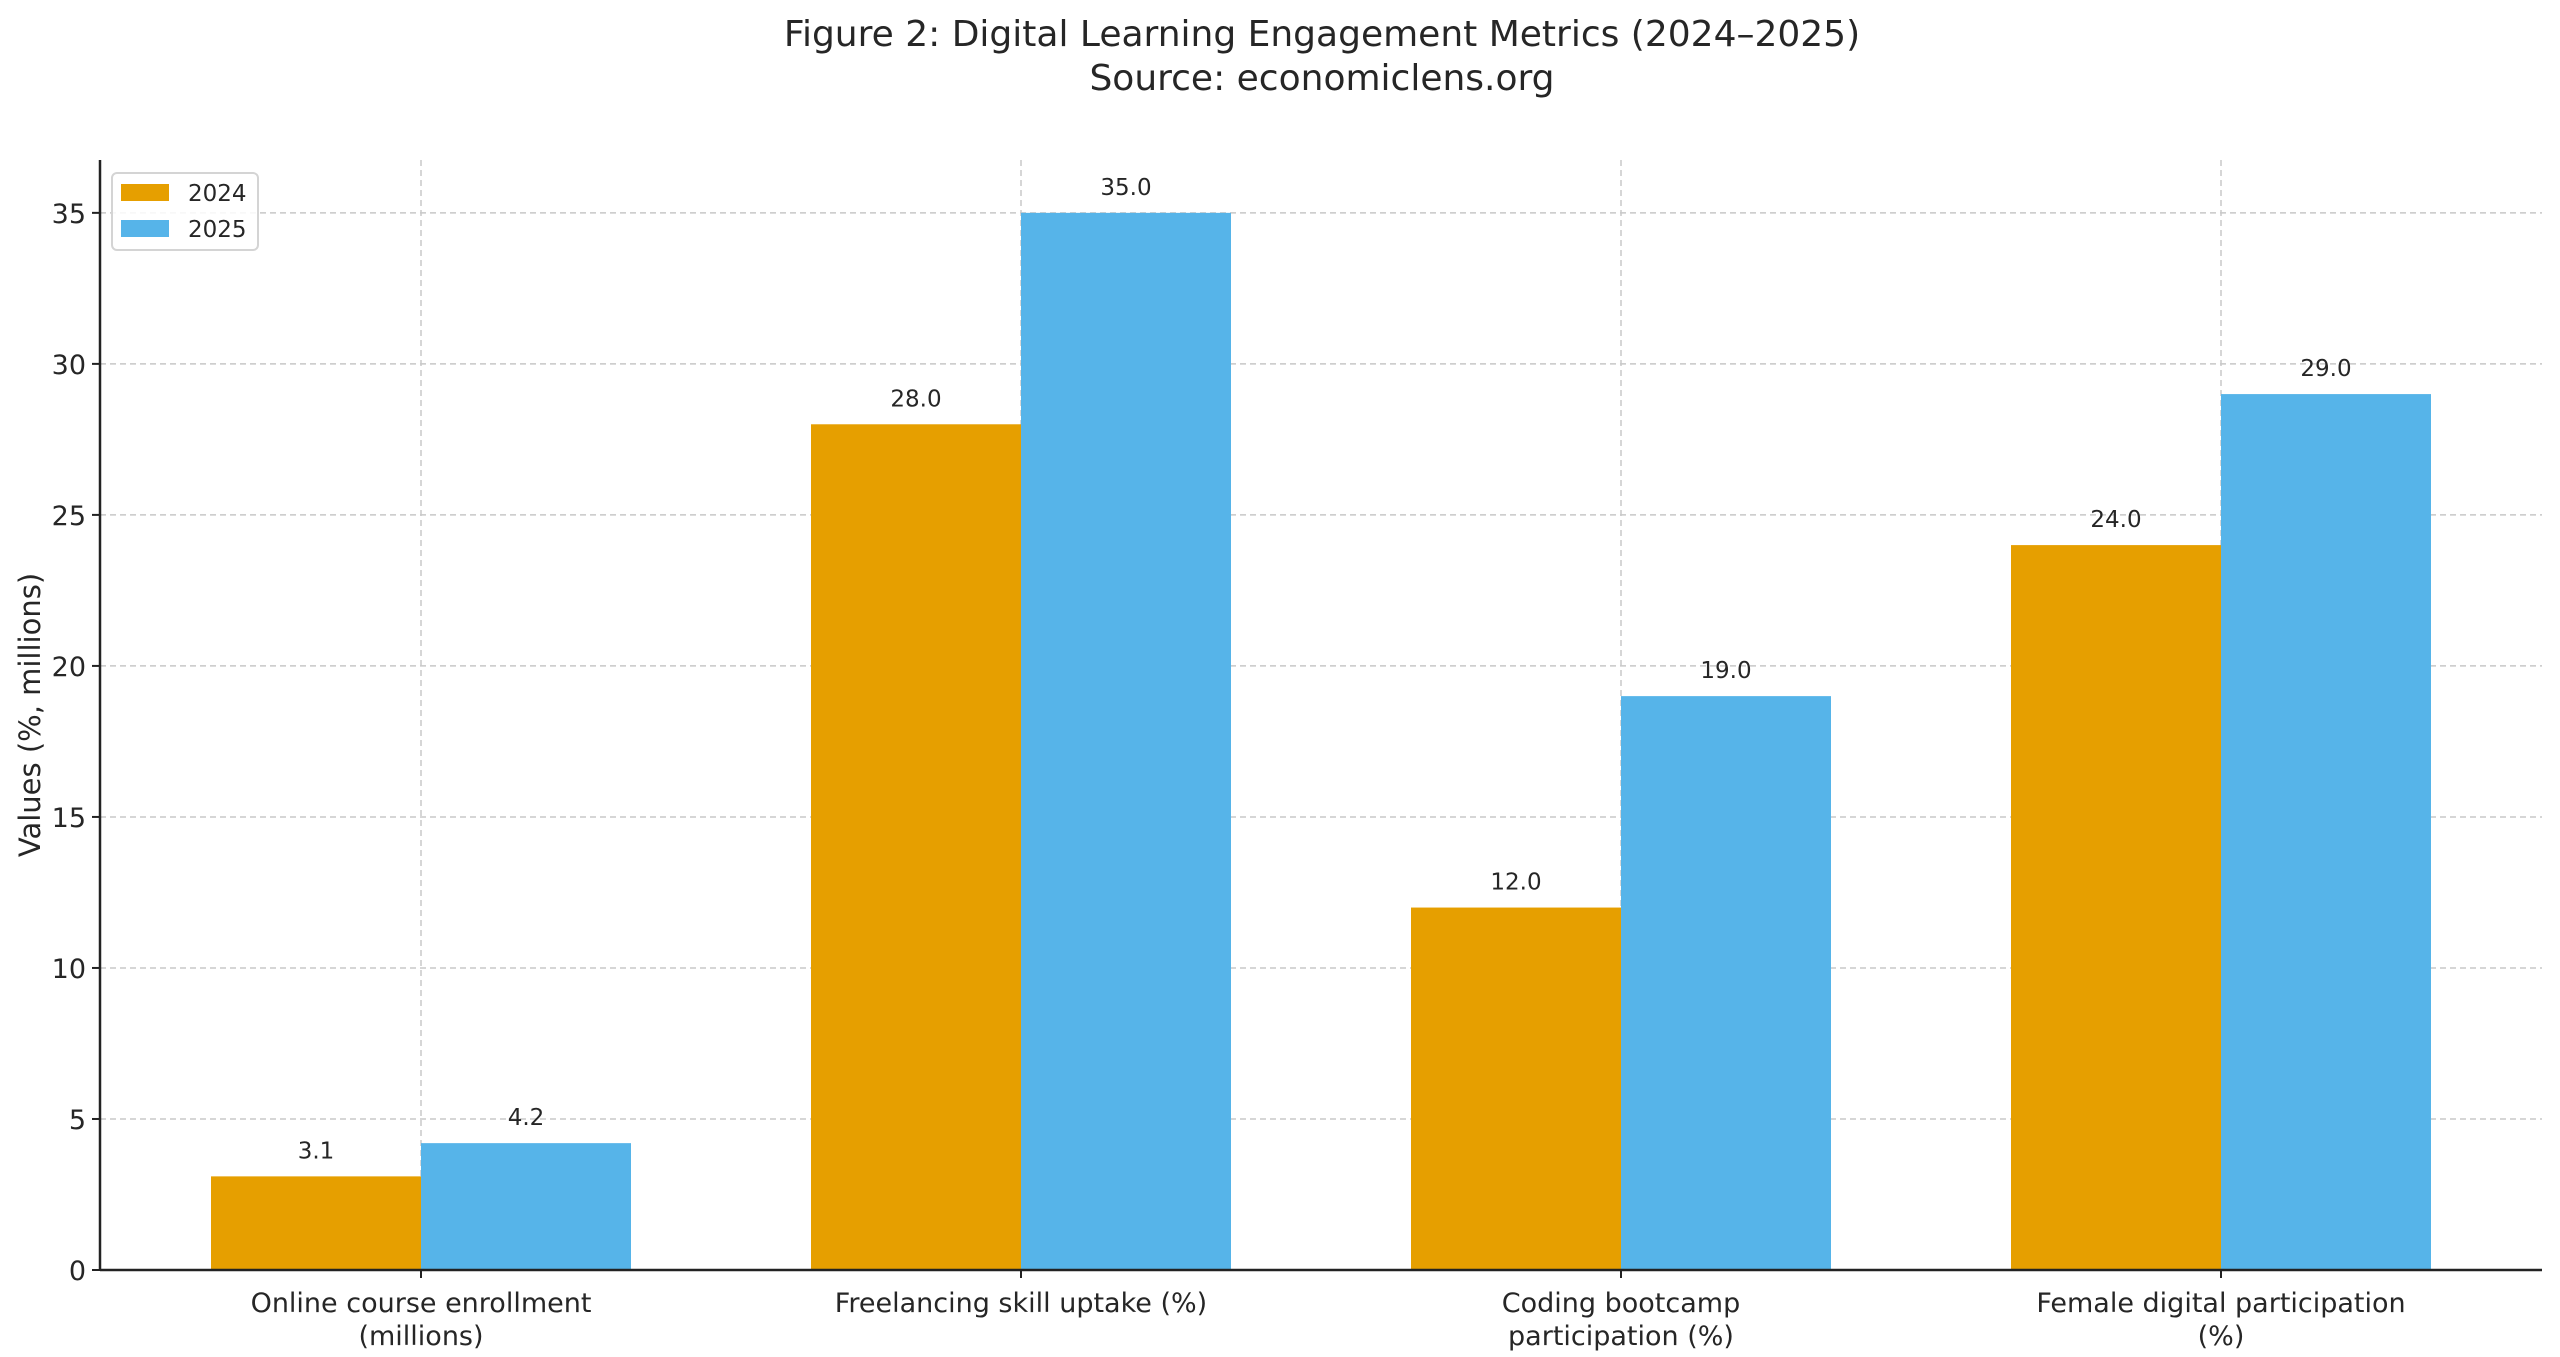 The width and height of the screenshot is (2560, 1357). I want to click on x-tick-label: participation (%), so click(1621, 1336).